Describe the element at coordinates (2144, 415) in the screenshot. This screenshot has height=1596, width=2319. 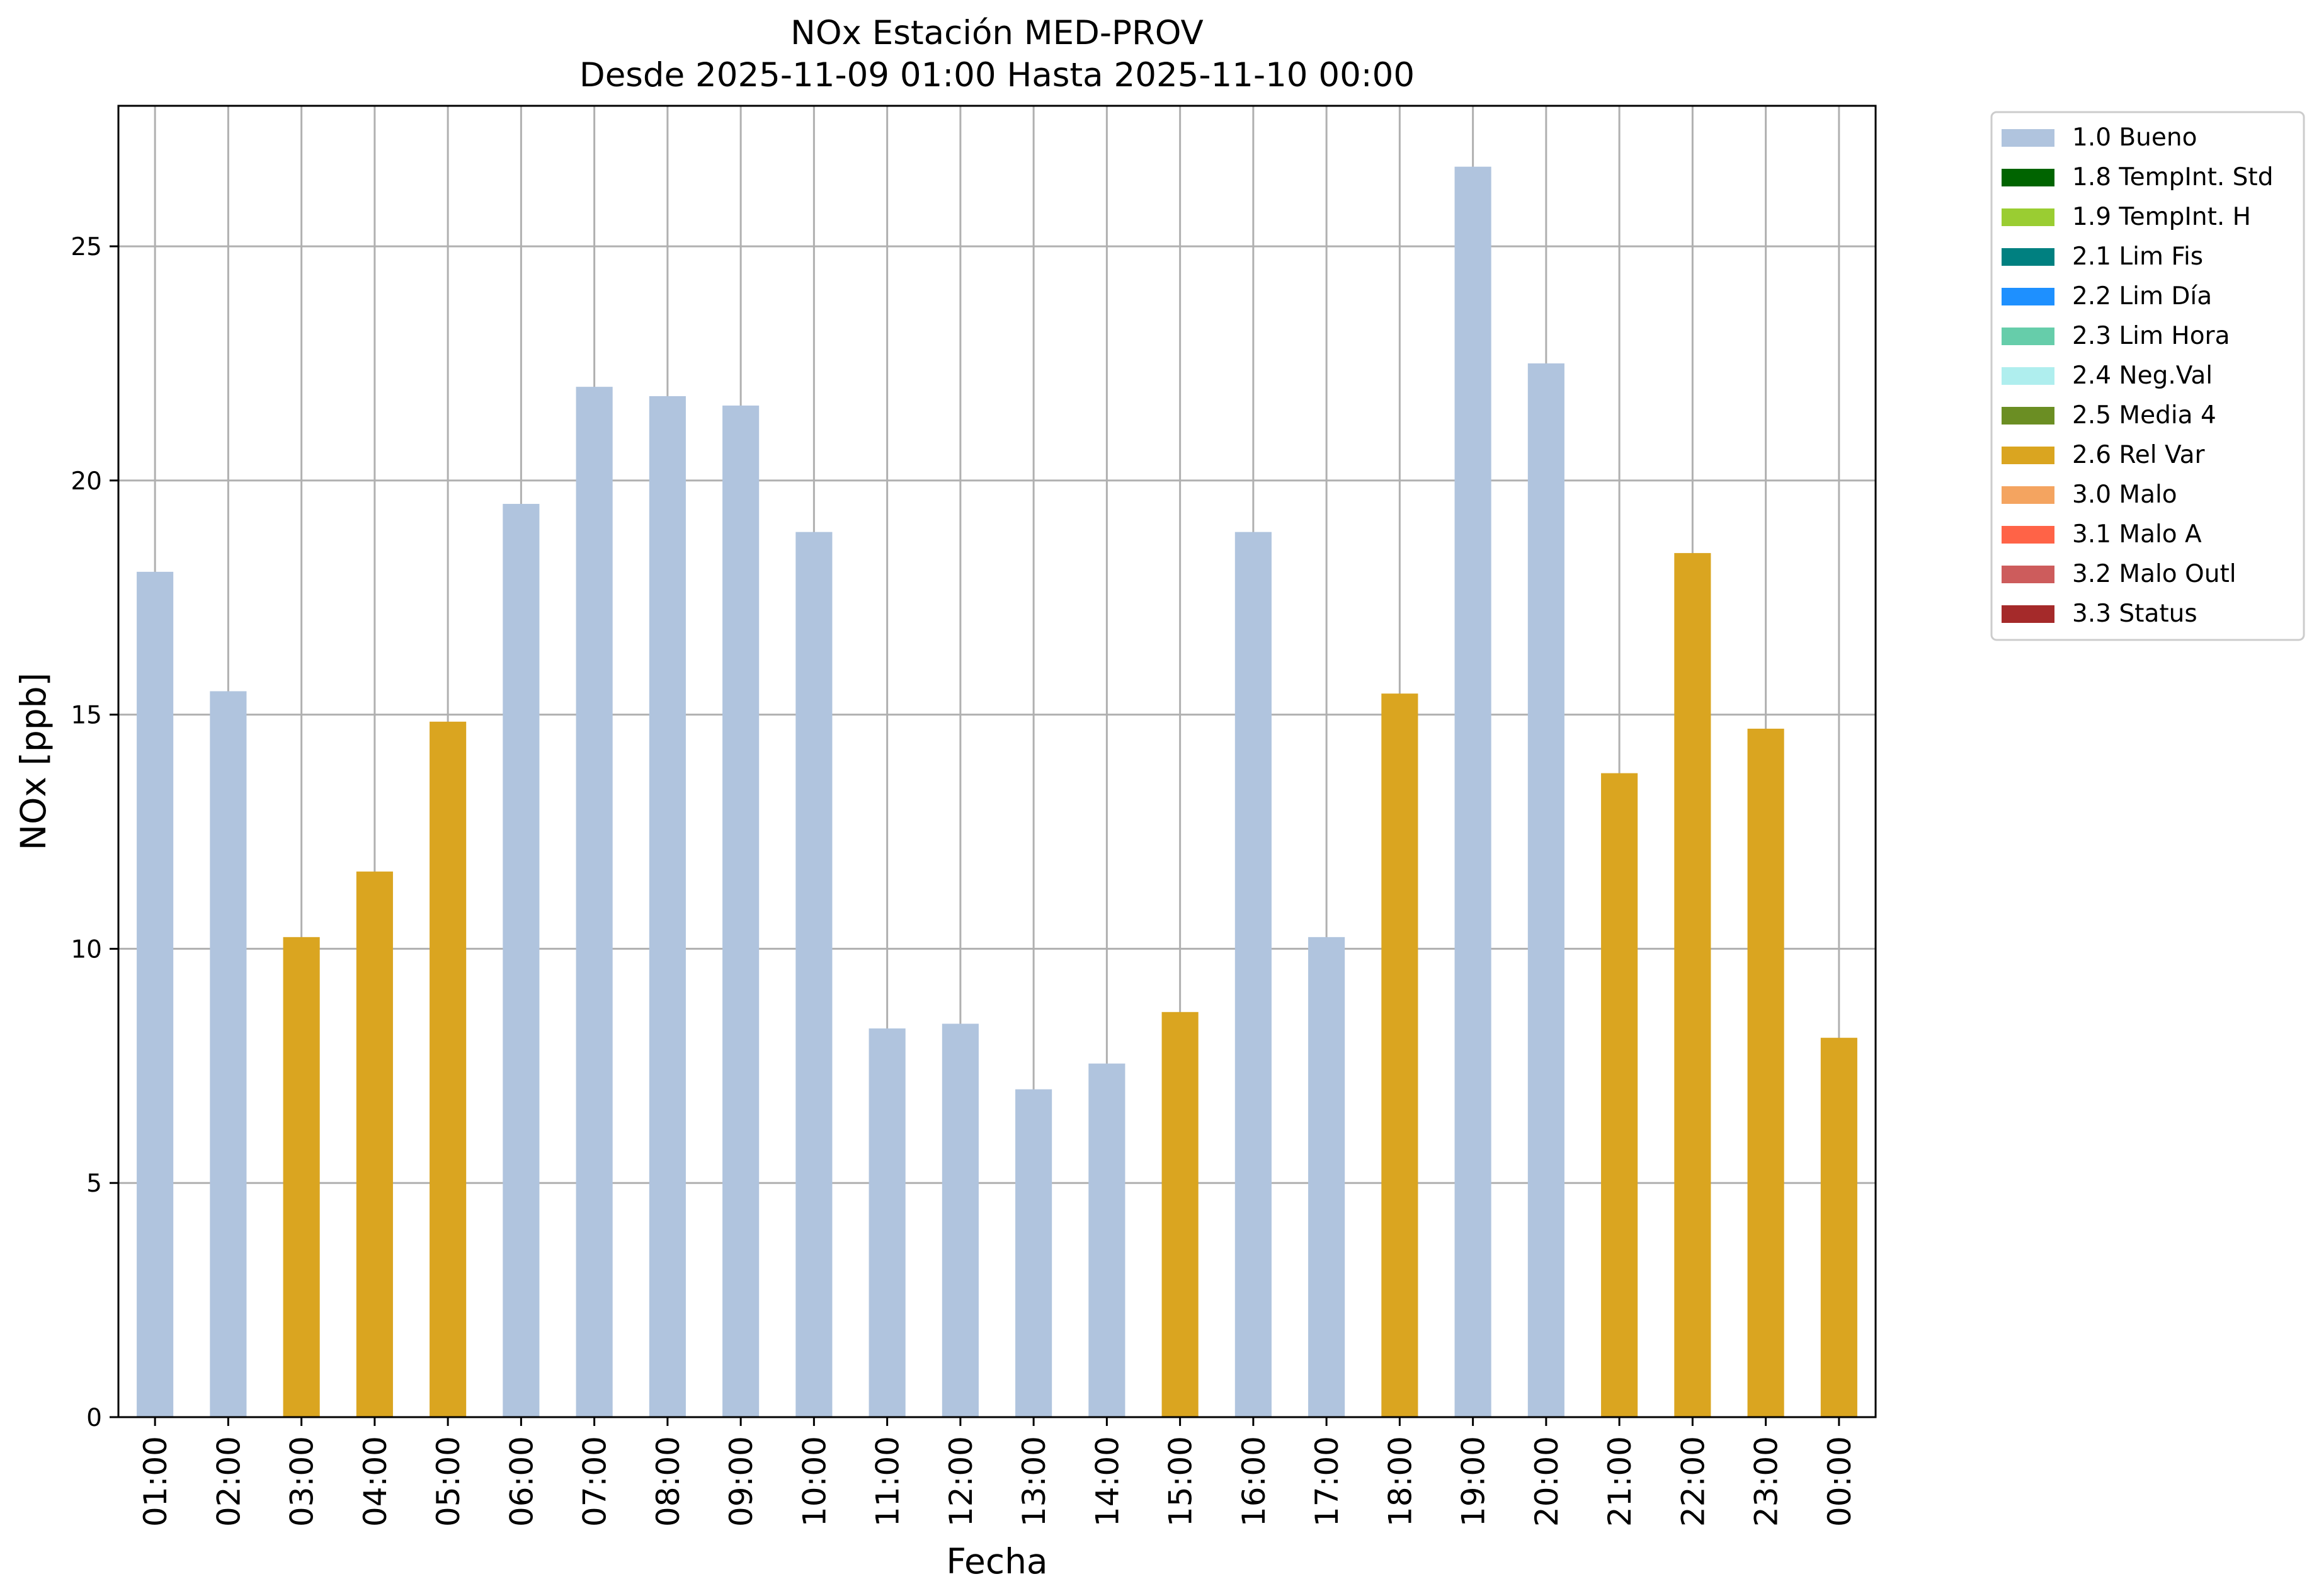
I see `legend-label: 2.5 Media 4` at that location.